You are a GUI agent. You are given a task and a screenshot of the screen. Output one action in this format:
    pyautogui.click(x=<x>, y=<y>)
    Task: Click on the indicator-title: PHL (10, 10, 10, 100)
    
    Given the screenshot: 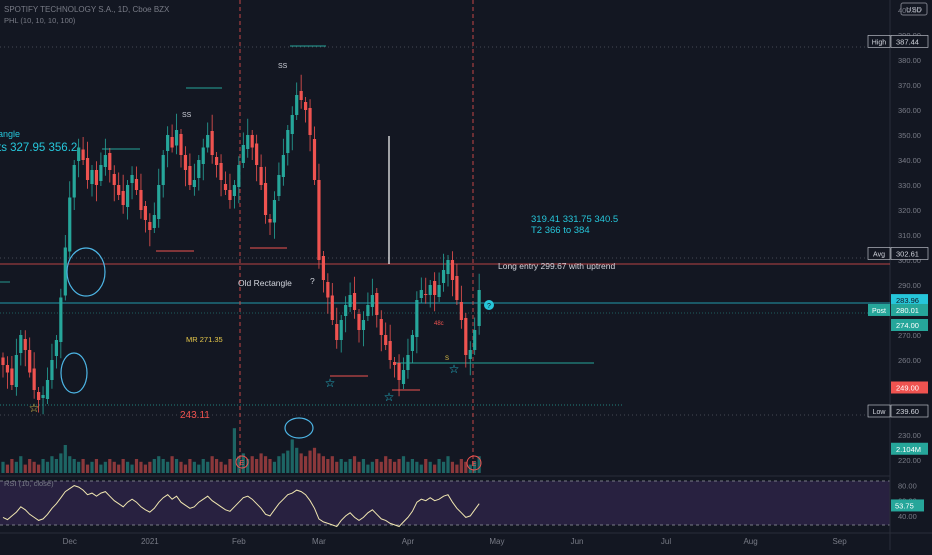 What is the action you would take?
    pyautogui.click(x=40, y=20)
    